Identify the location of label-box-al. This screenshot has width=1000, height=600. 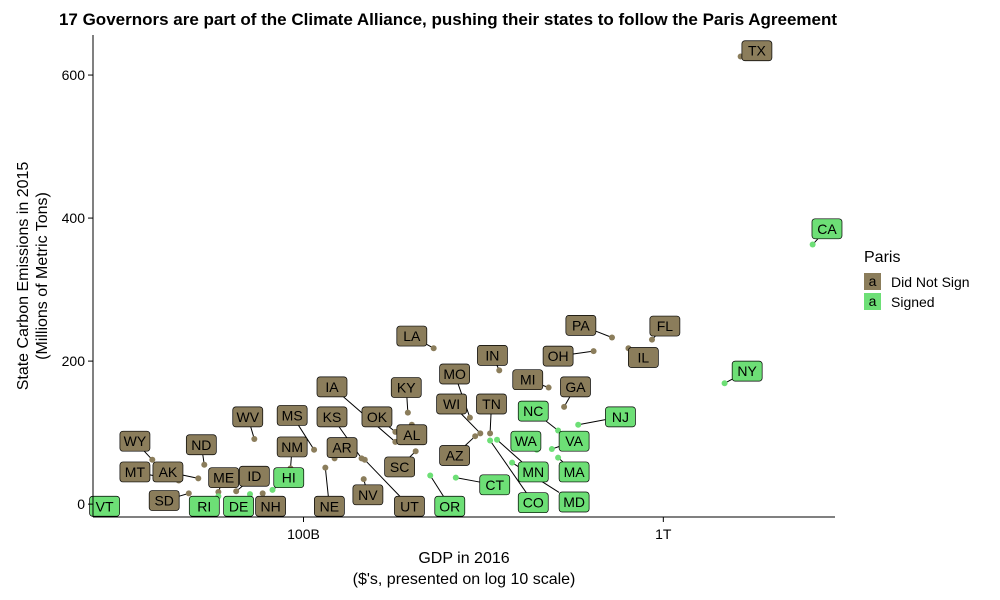
(412, 435).